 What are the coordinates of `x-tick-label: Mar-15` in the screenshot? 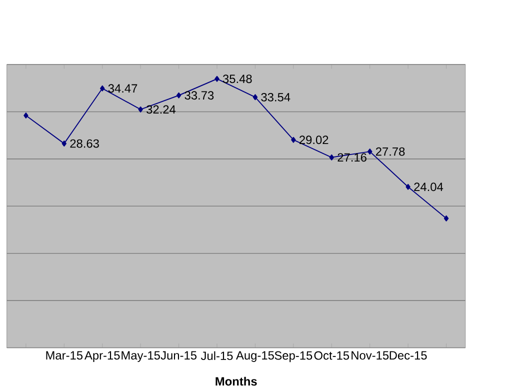 It's located at (64, 355).